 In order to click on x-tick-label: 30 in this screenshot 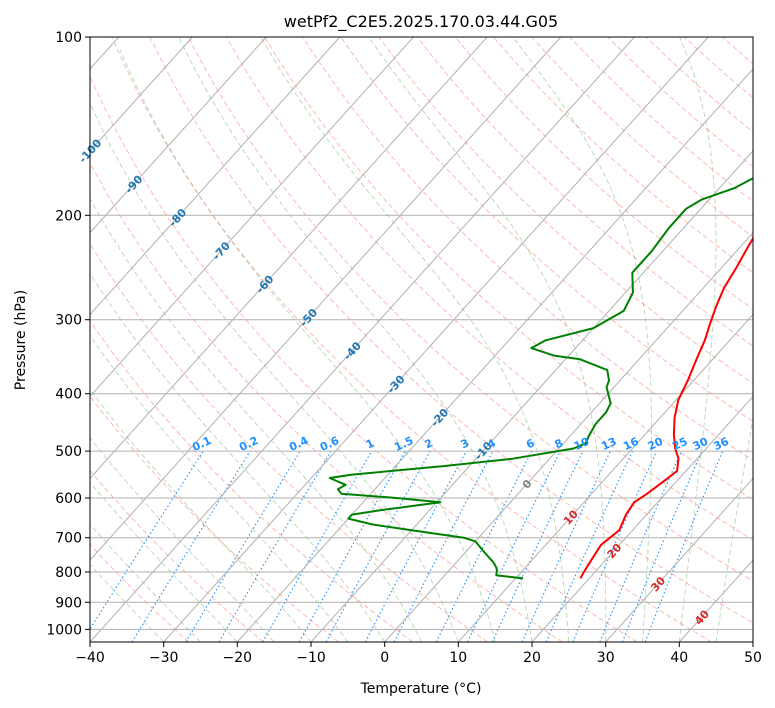, I will do `click(606, 658)`.